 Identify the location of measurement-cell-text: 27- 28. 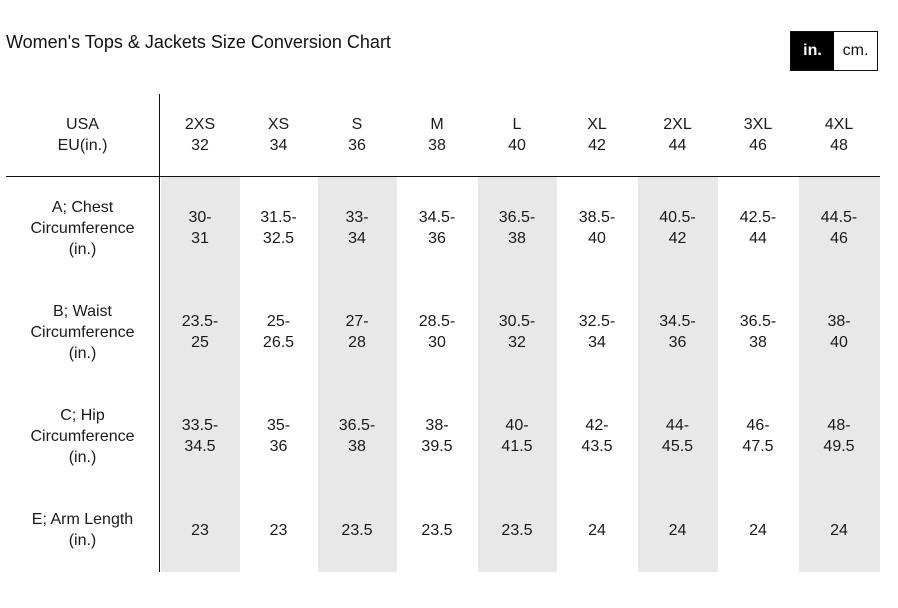
(357, 332).